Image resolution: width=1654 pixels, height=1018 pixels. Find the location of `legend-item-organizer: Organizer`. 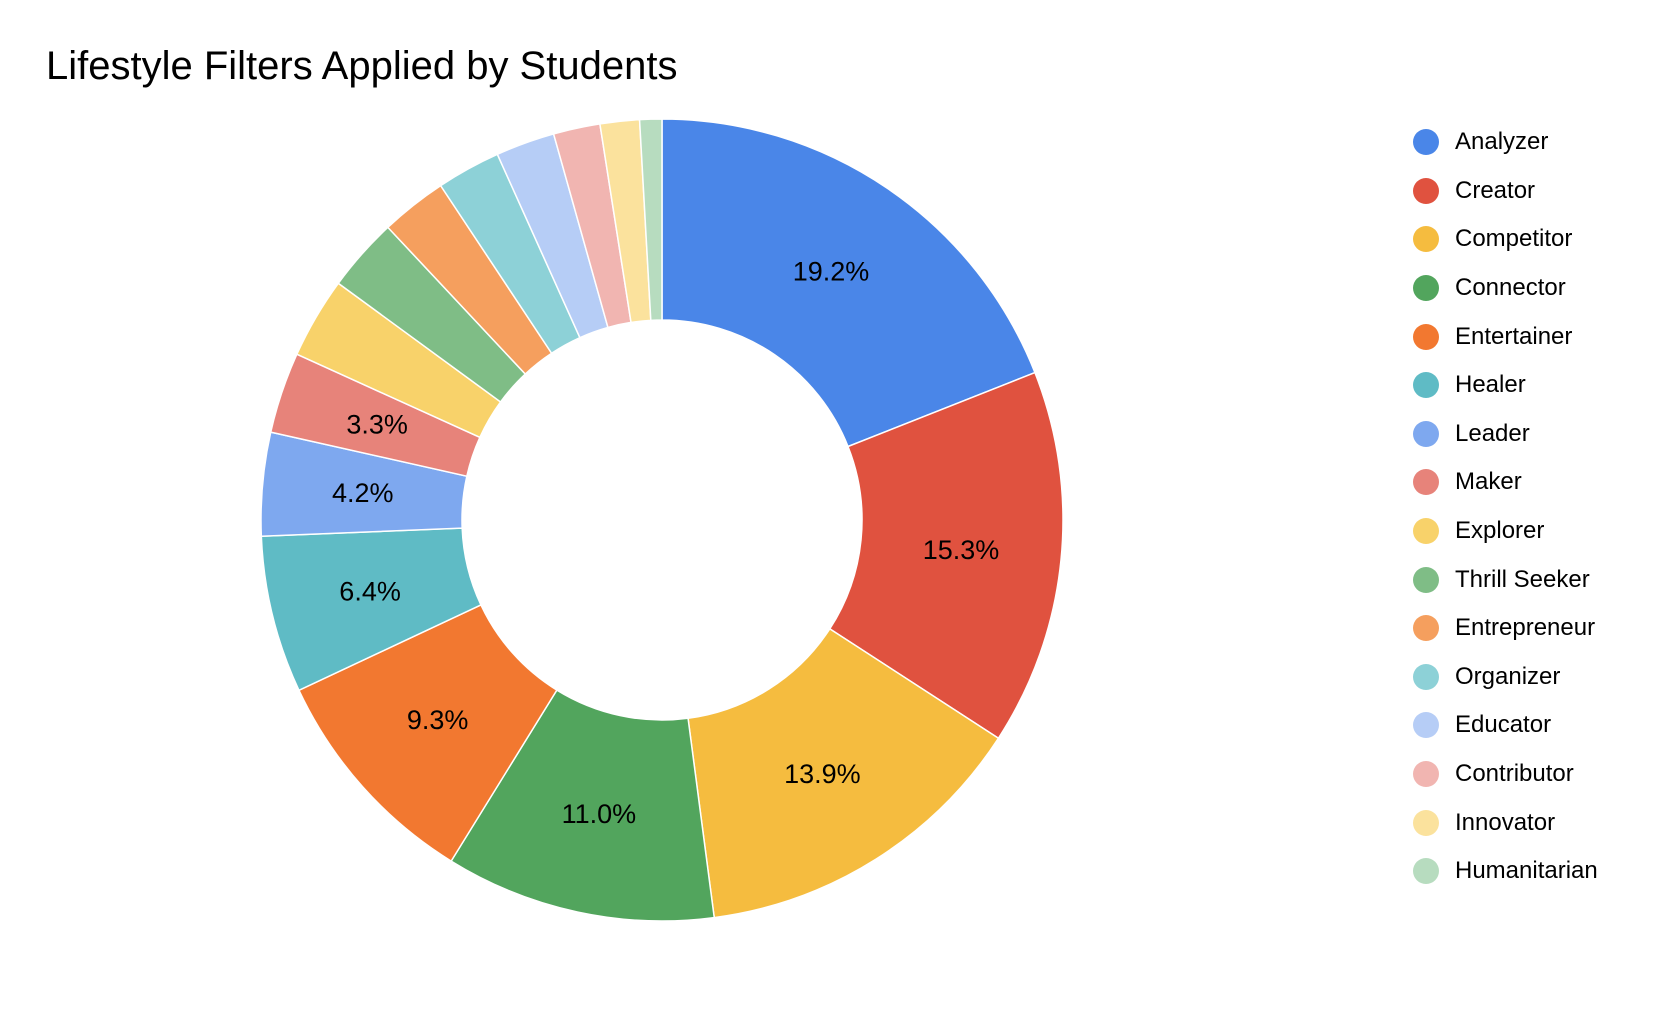

legend-item-organizer: Organizer is located at coordinates (1528, 677).